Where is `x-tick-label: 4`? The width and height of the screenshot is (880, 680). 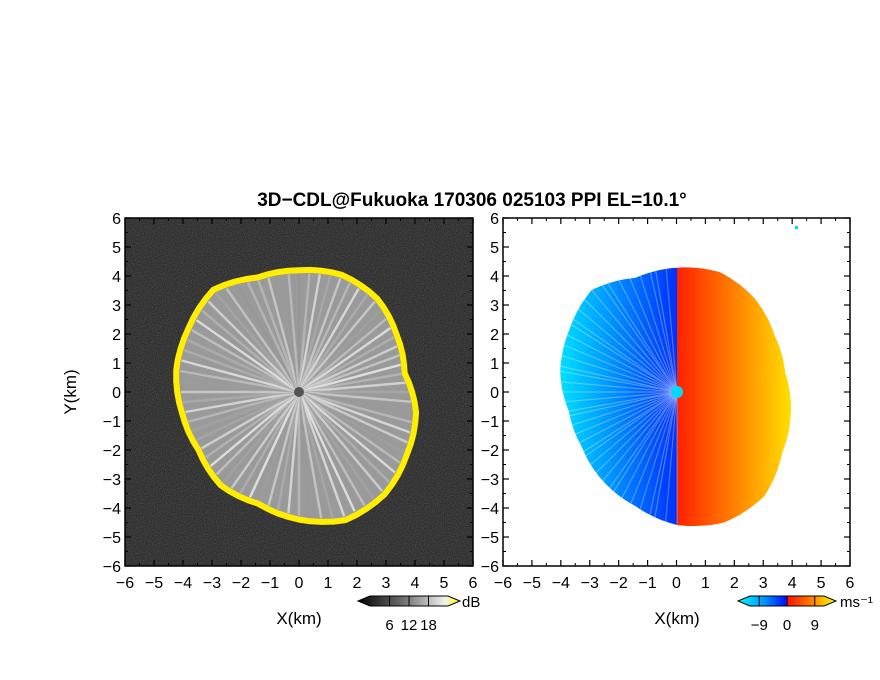 x-tick-label: 4 is located at coordinates (415, 583).